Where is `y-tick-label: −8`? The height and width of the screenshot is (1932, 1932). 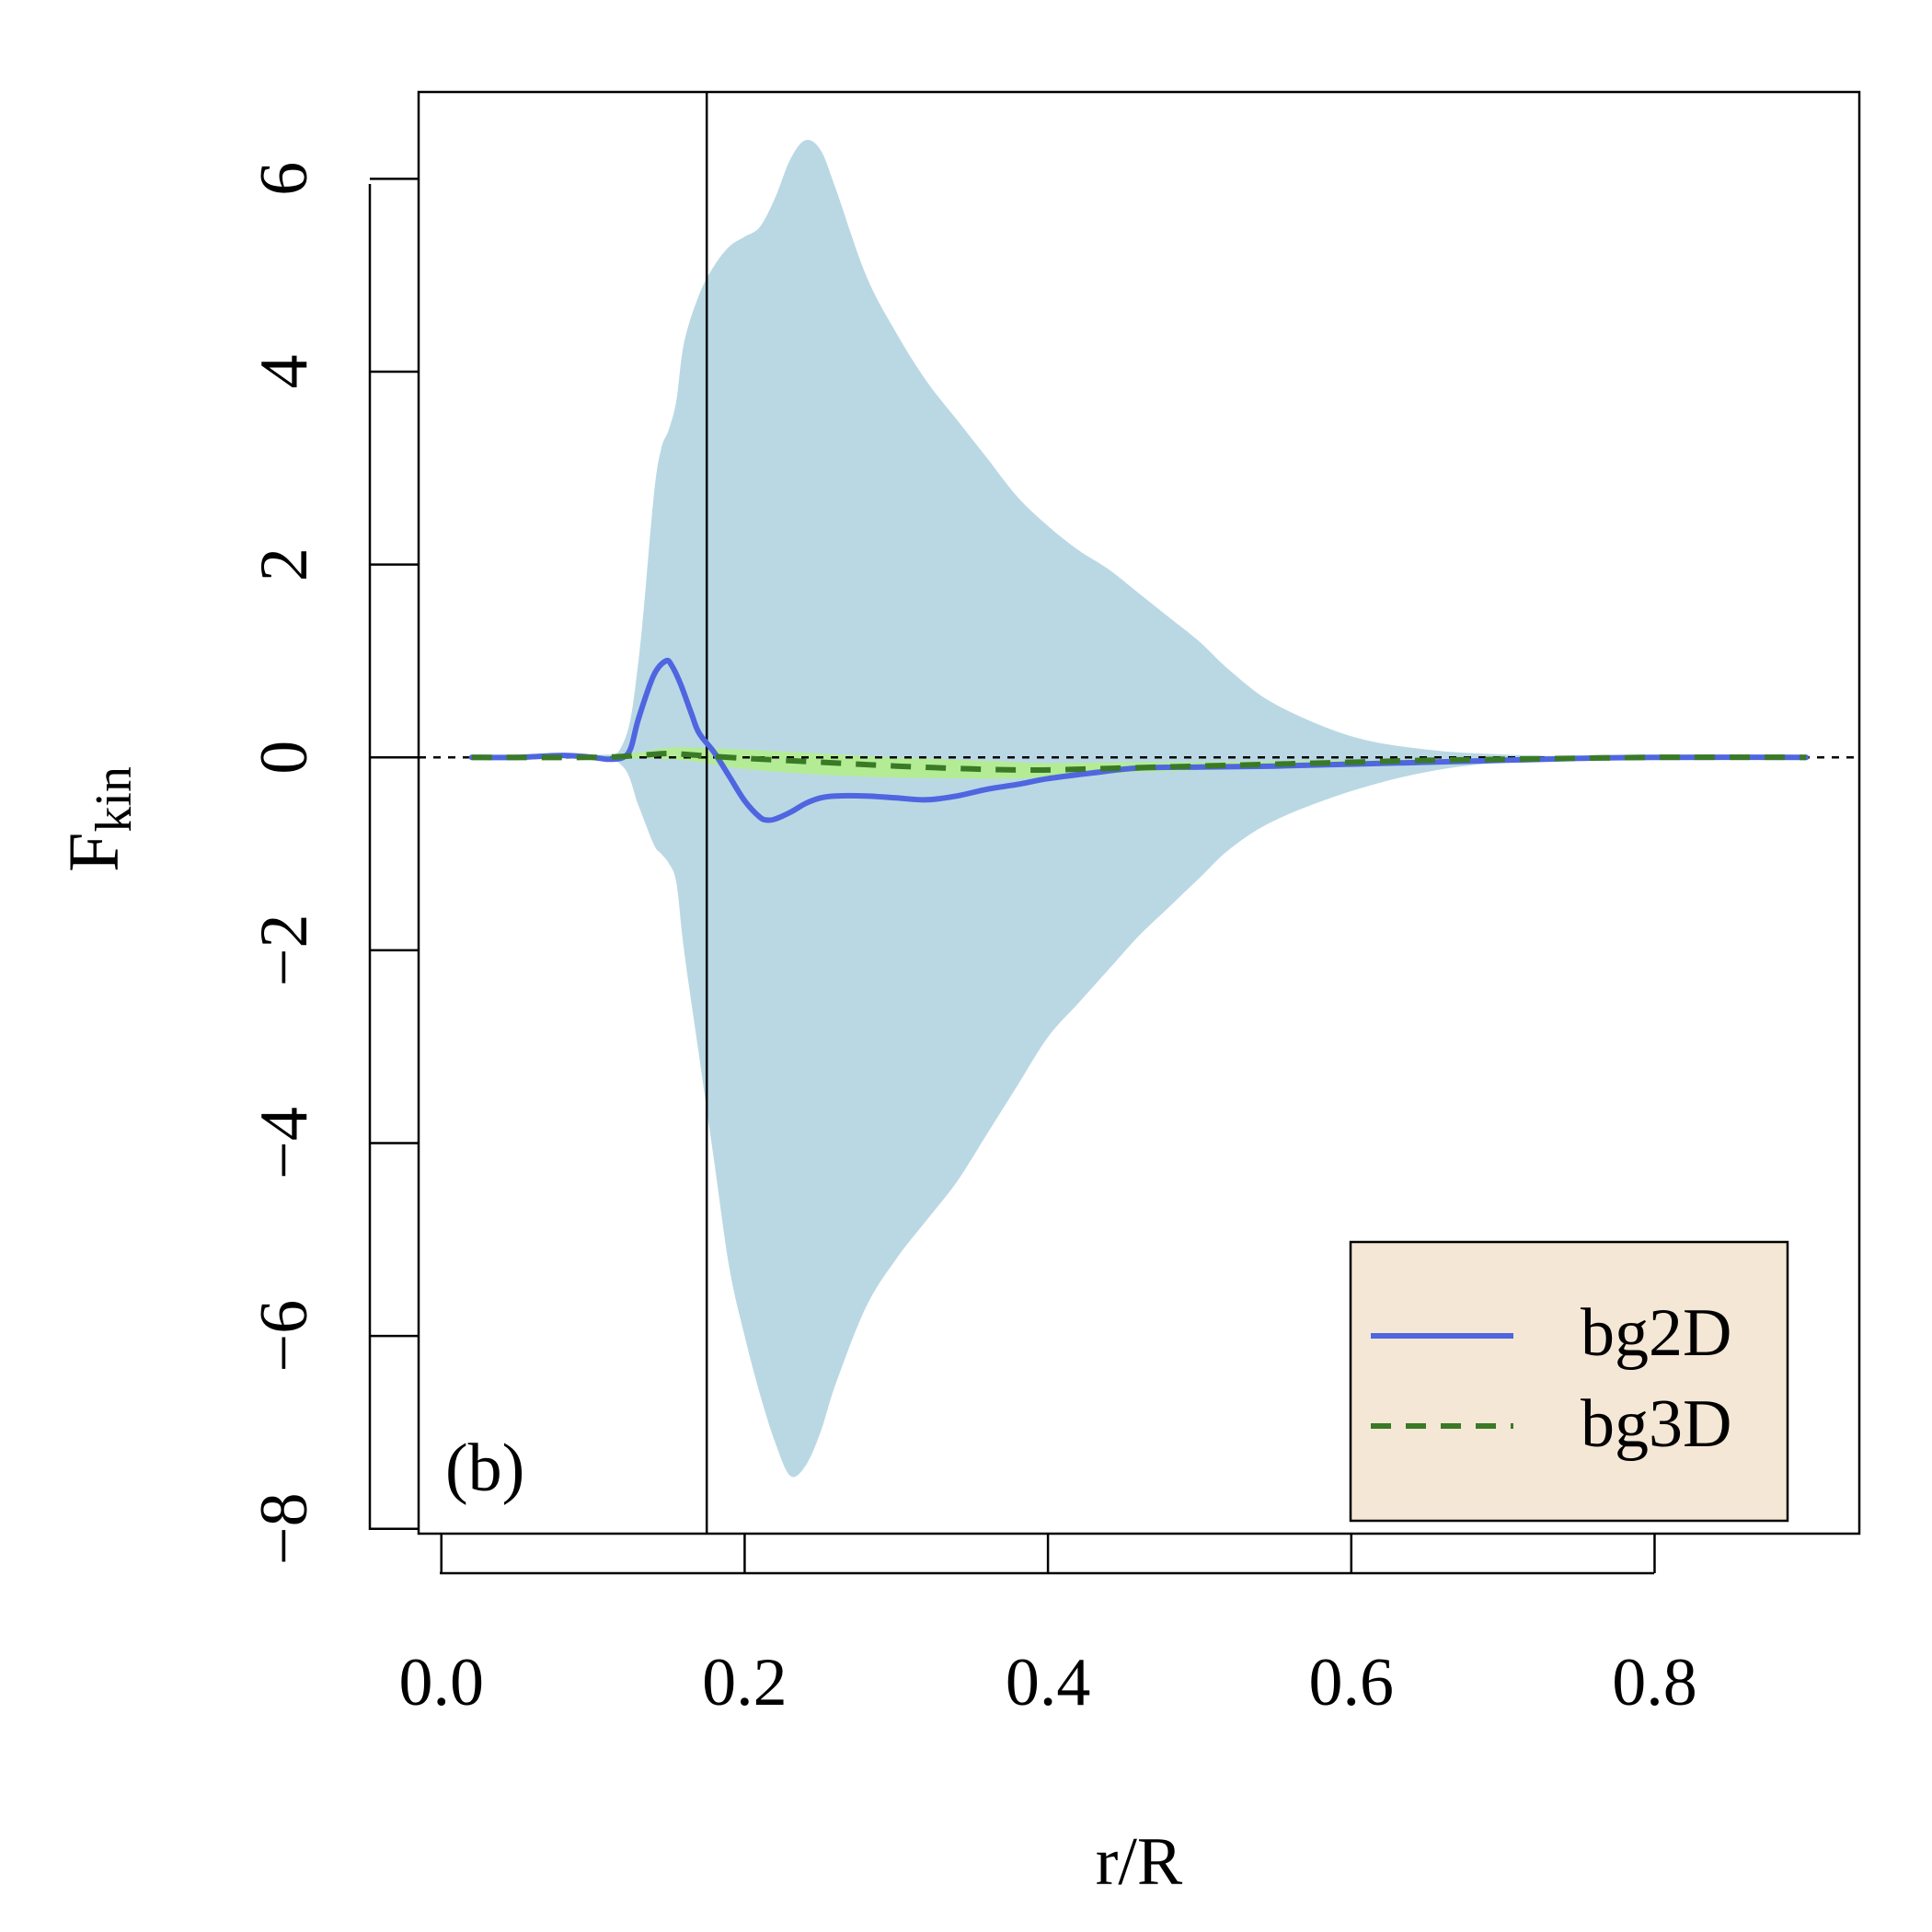
y-tick-label: −8 is located at coordinates (284, 1528).